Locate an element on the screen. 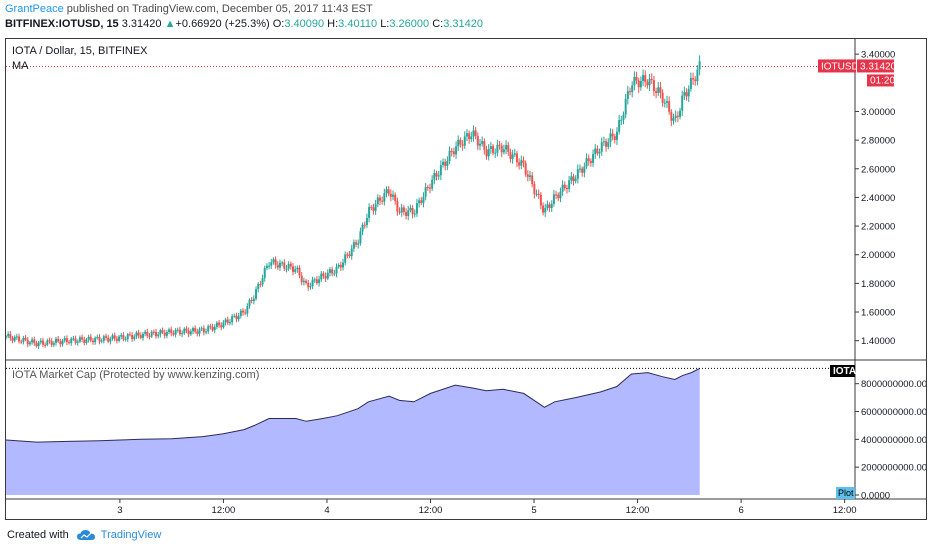  ma-indicator-label: MA is located at coordinates (20, 66).